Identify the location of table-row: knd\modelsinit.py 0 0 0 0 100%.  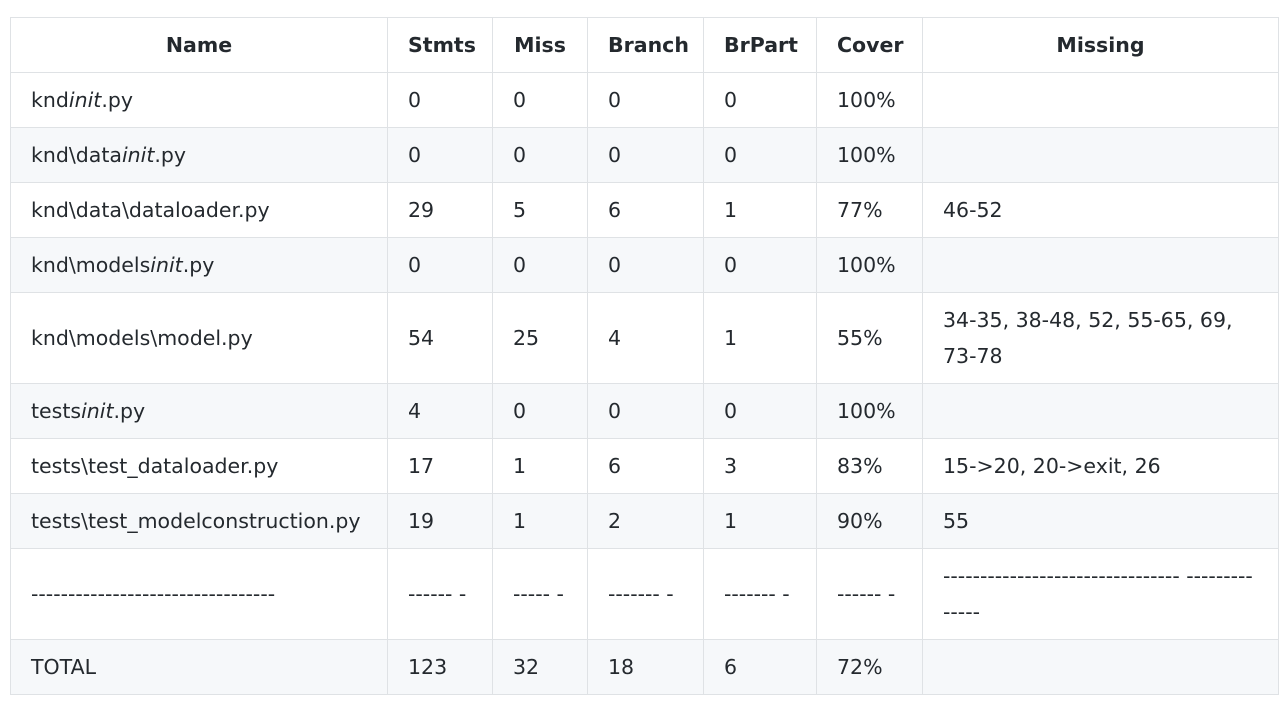
(644, 265).